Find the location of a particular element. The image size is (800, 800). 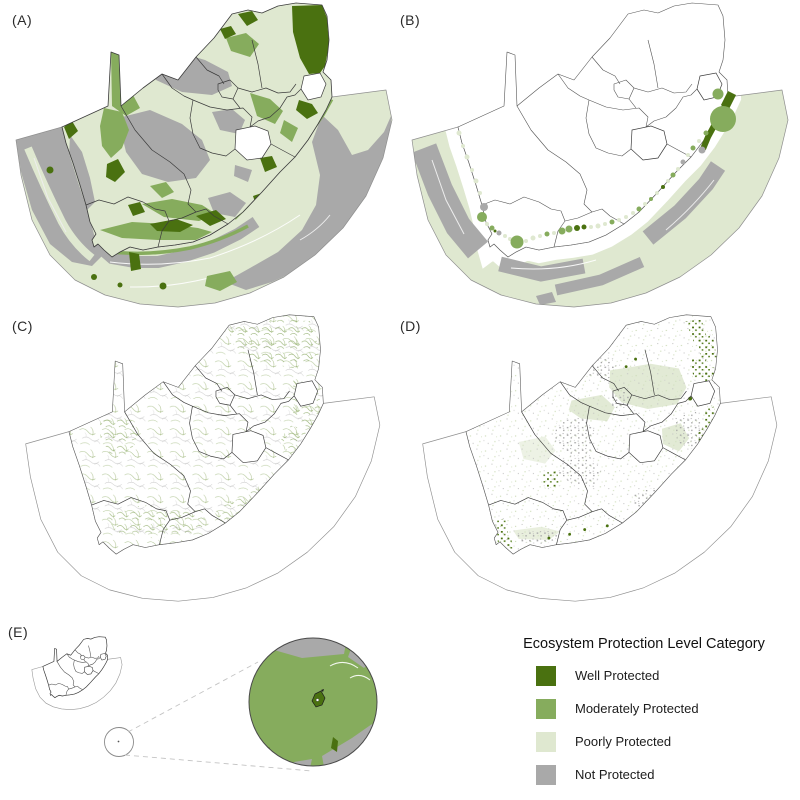

legend-label-not-protected: Not Protected is located at coordinates (615, 774).